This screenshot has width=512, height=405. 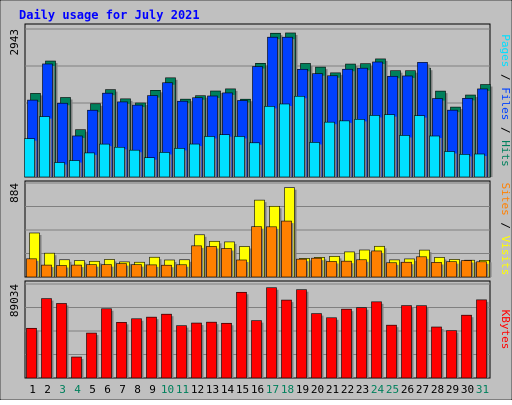 I want to click on chart-title: Daily usage for July 2021, so click(x=109, y=15).